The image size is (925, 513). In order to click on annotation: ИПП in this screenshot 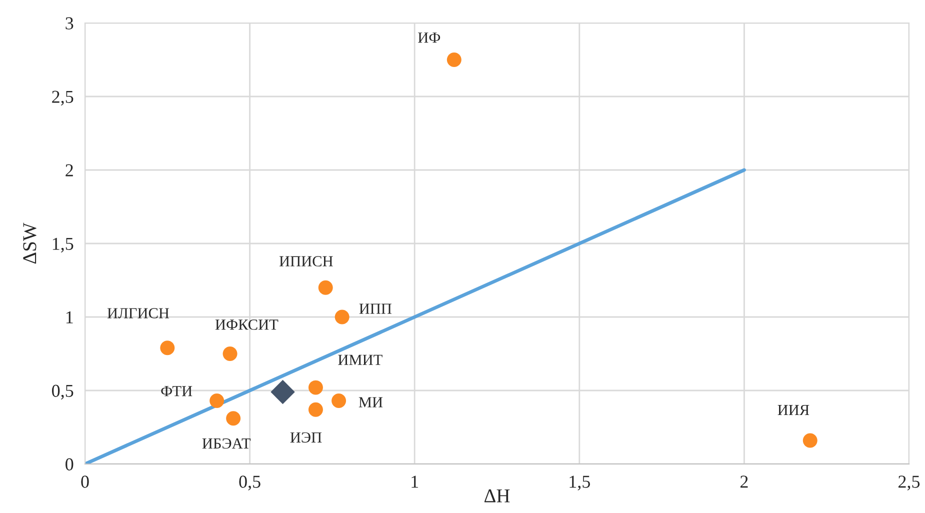, I will do `click(375, 309)`.